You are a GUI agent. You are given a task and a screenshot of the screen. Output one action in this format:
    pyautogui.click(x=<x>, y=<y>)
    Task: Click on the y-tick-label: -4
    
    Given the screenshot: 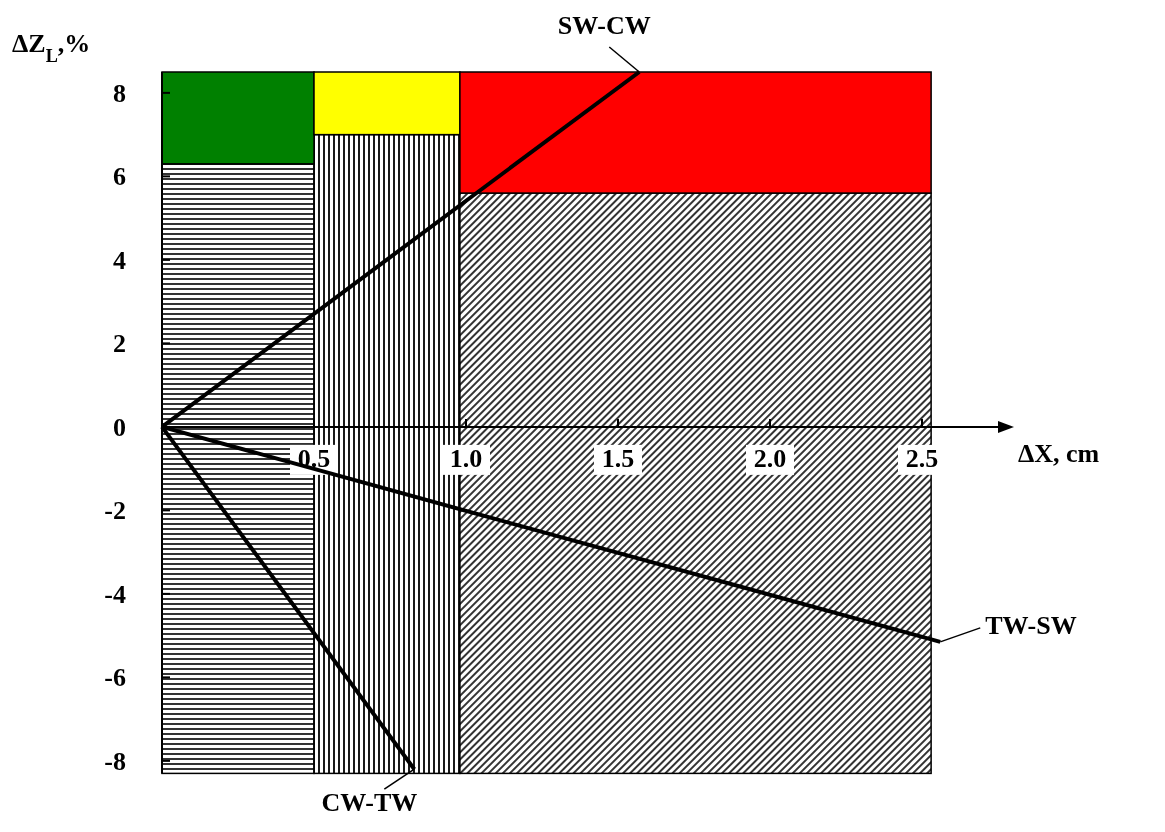 What is the action you would take?
    pyautogui.click(x=115, y=594)
    